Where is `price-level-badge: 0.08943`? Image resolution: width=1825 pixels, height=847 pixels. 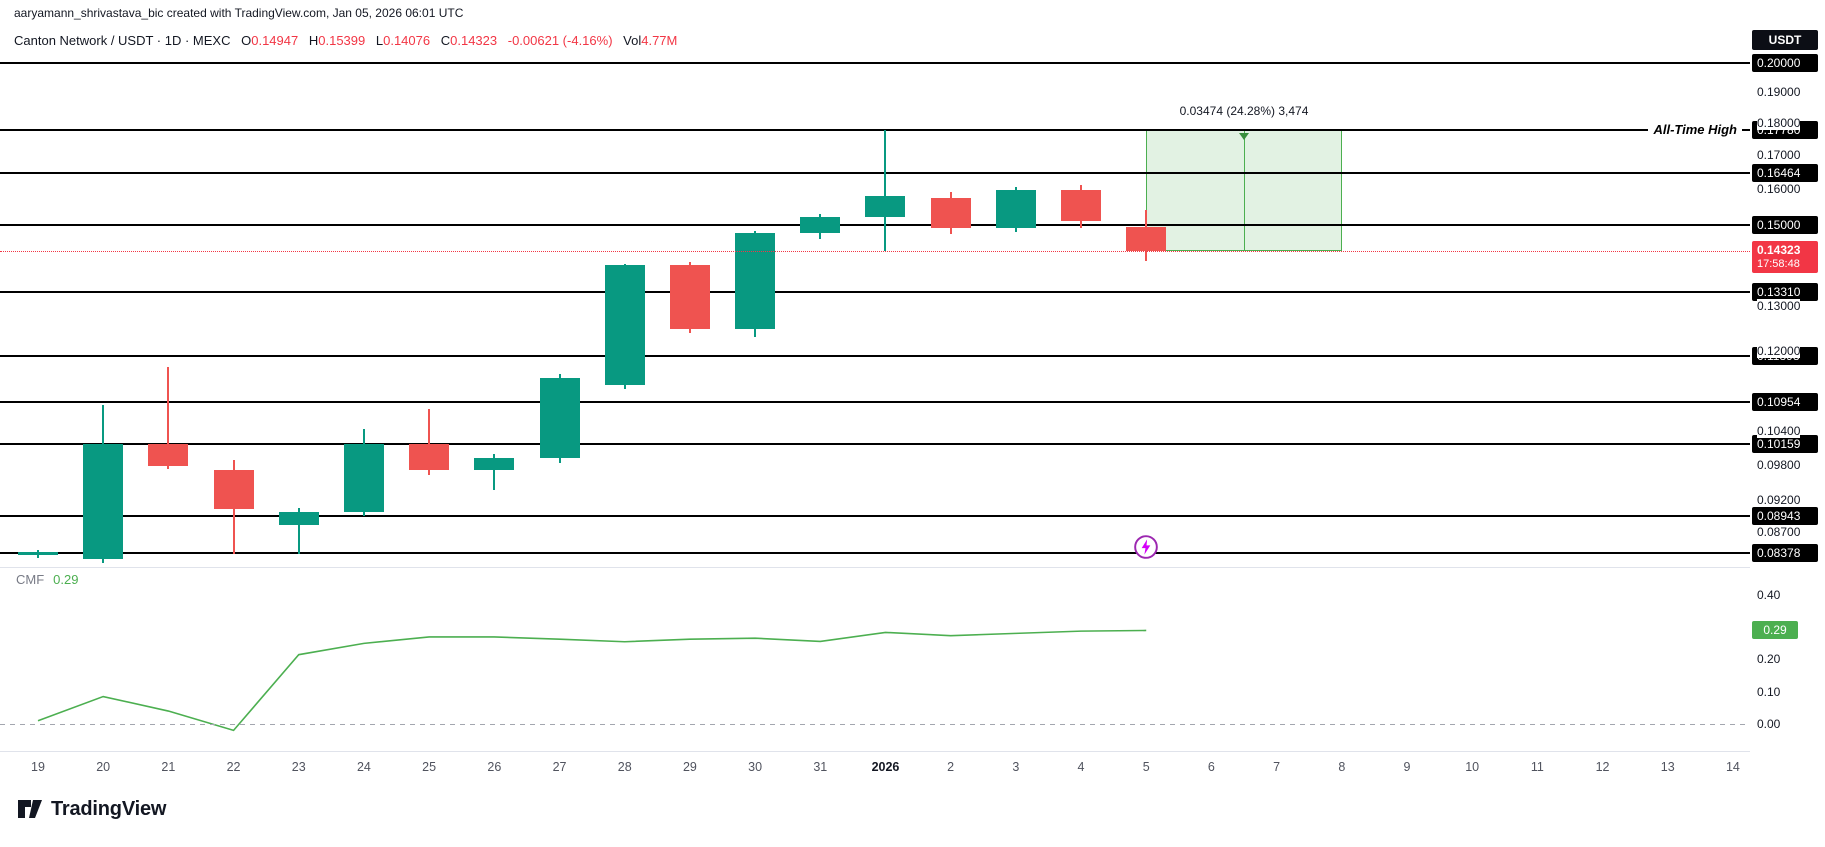 price-level-badge: 0.08943 is located at coordinates (1785, 516).